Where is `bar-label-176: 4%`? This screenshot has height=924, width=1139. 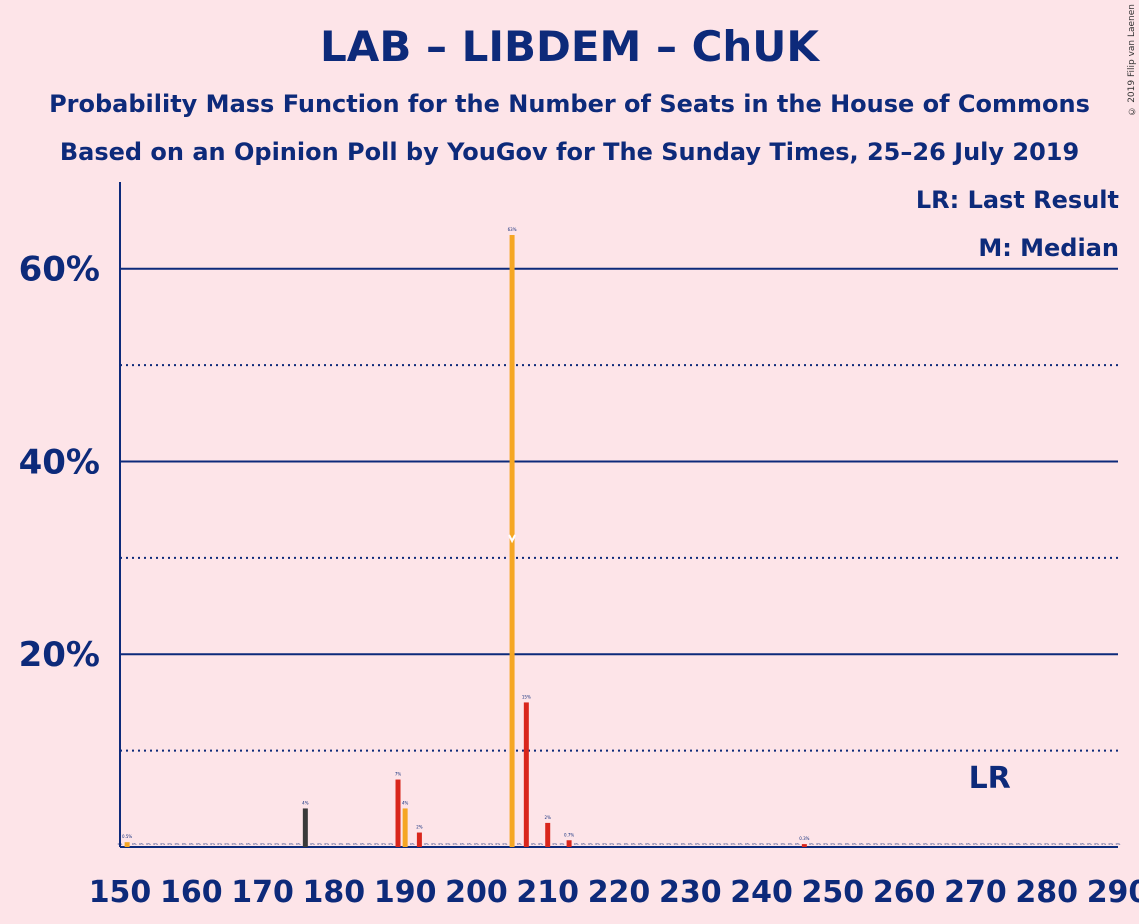 bar-label-176: 4% is located at coordinates (305, 802).